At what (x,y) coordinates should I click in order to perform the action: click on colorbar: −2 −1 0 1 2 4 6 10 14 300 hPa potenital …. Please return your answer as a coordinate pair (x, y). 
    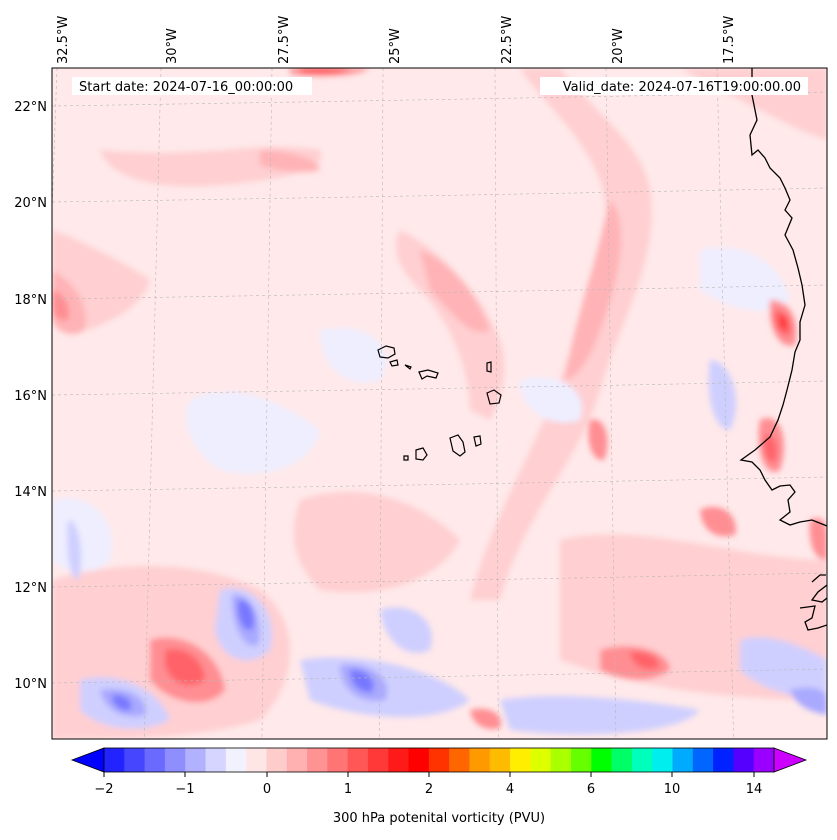
    Looking at the image, I should click on (439, 786).